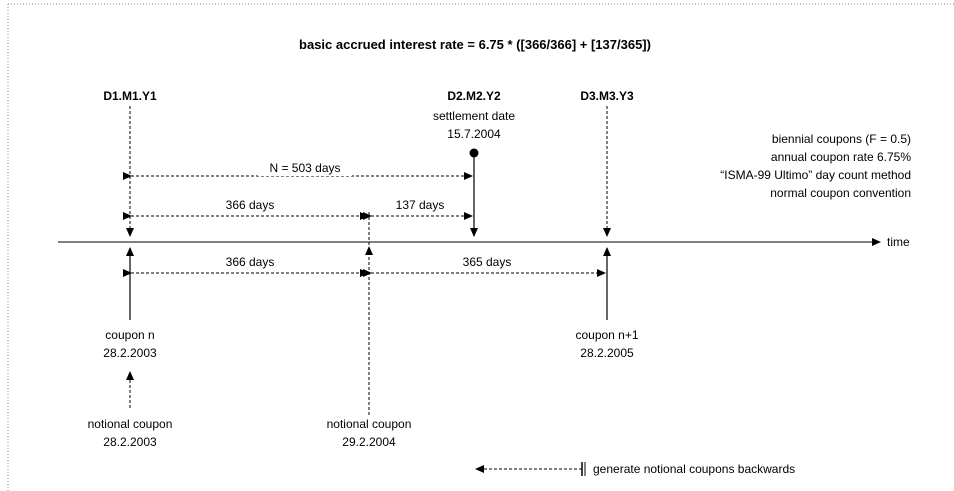  What do you see at coordinates (250, 262) in the screenshot?
I see `span-lower-366-label: 366 days` at bounding box center [250, 262].